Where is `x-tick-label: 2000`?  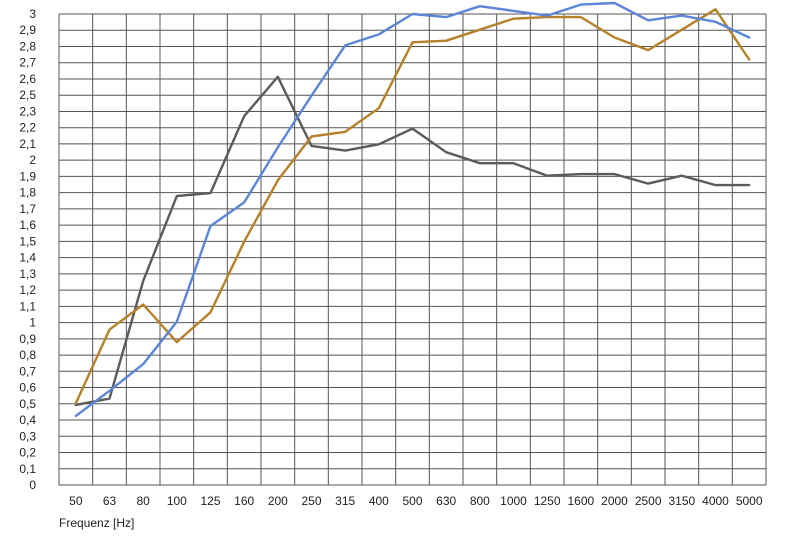 x-tick-label: 2000 is located at coordinates (614, 501).